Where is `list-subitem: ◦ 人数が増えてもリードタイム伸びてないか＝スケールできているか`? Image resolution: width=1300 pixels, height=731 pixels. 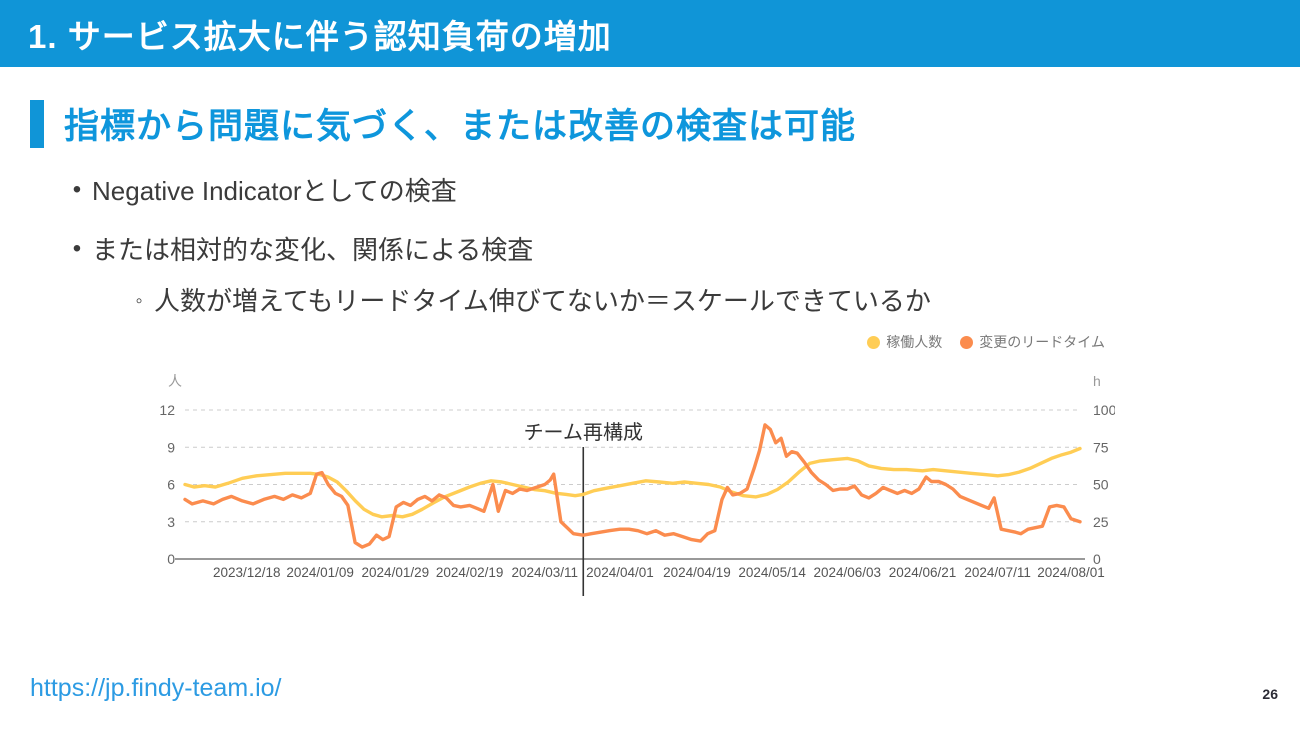 list-subitem: ◦ 人数が増えてもリードタイム伸びてないか＝スケールできているか is located at coordinates (527, 301).